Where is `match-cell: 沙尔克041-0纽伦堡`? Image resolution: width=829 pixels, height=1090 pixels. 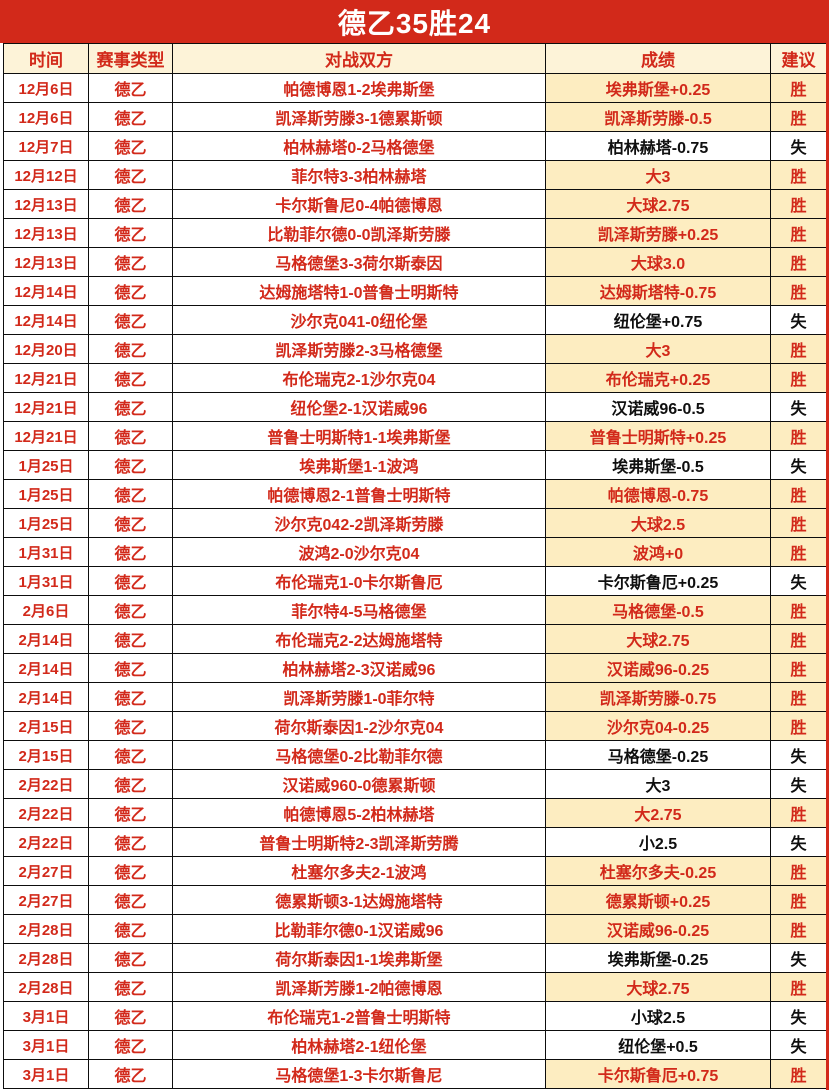
match-cell: 沙尔克041-0纽伦堡 is located at coordinates (359, 320).